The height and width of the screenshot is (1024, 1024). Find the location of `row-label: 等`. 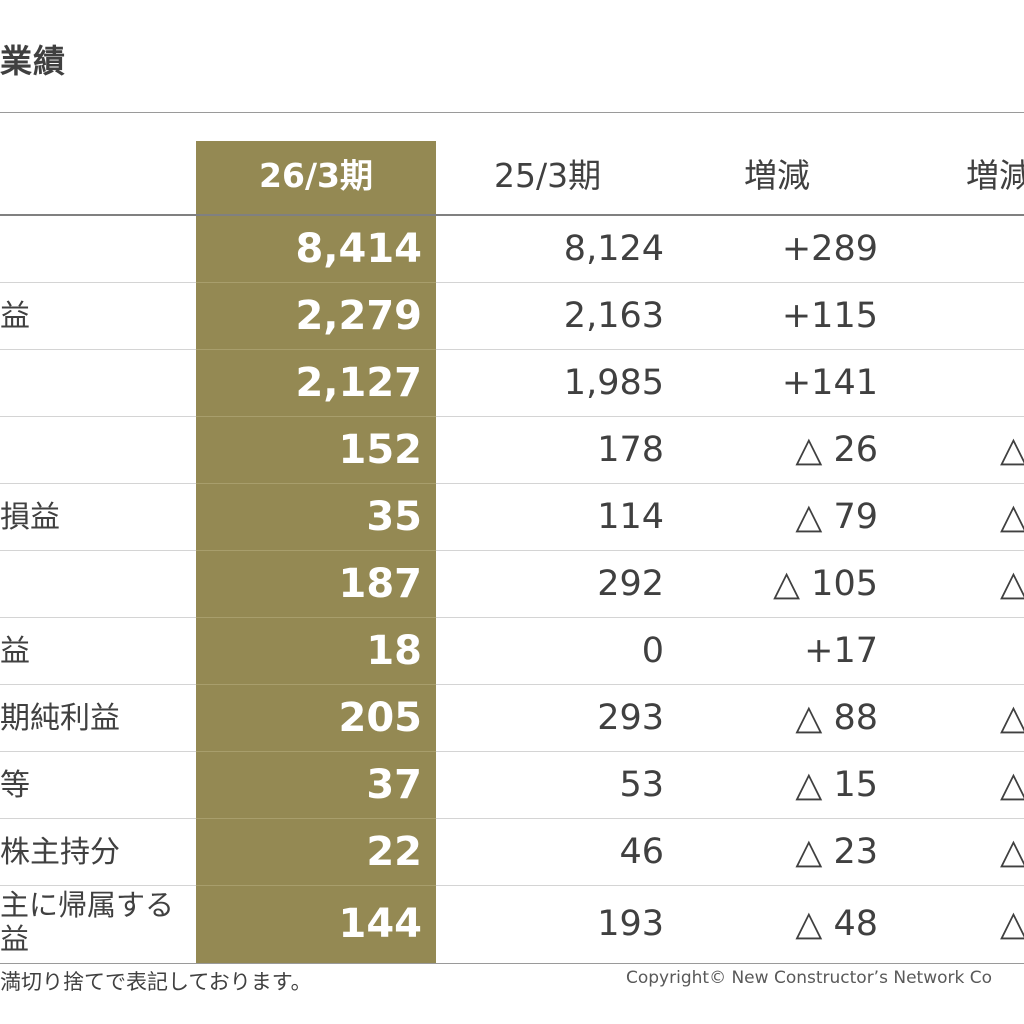

row-label: 等 is located at coordinates (15, 785).